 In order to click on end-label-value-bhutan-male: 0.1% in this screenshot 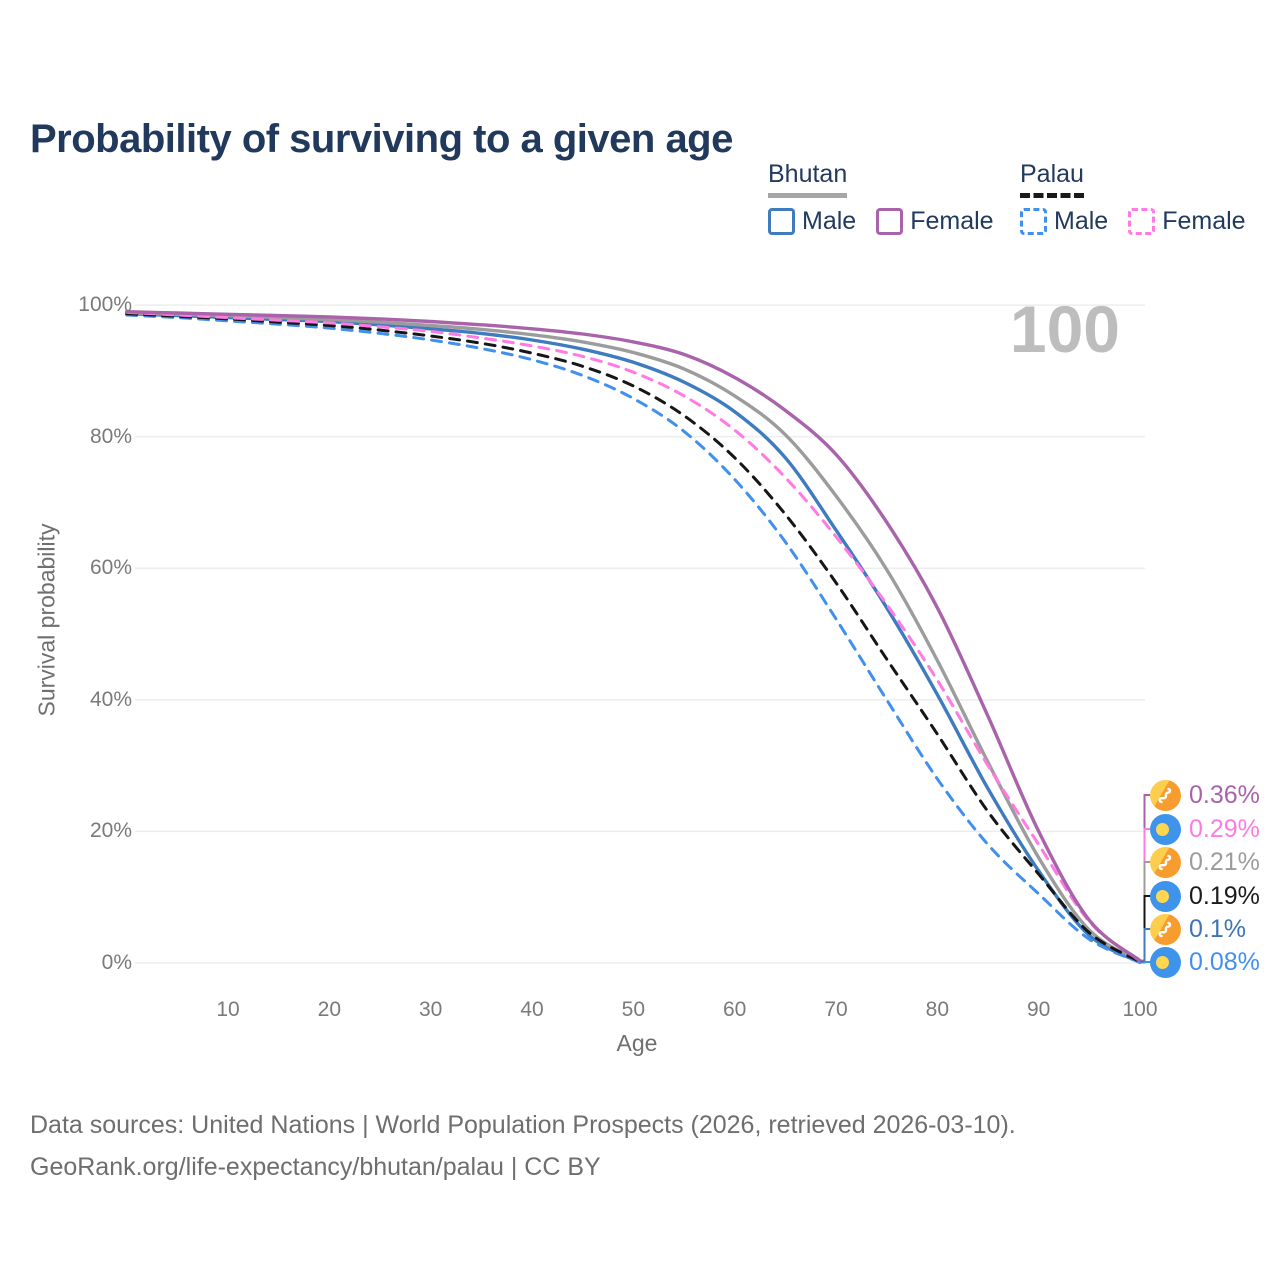, I will do `click(1217, 928)`.